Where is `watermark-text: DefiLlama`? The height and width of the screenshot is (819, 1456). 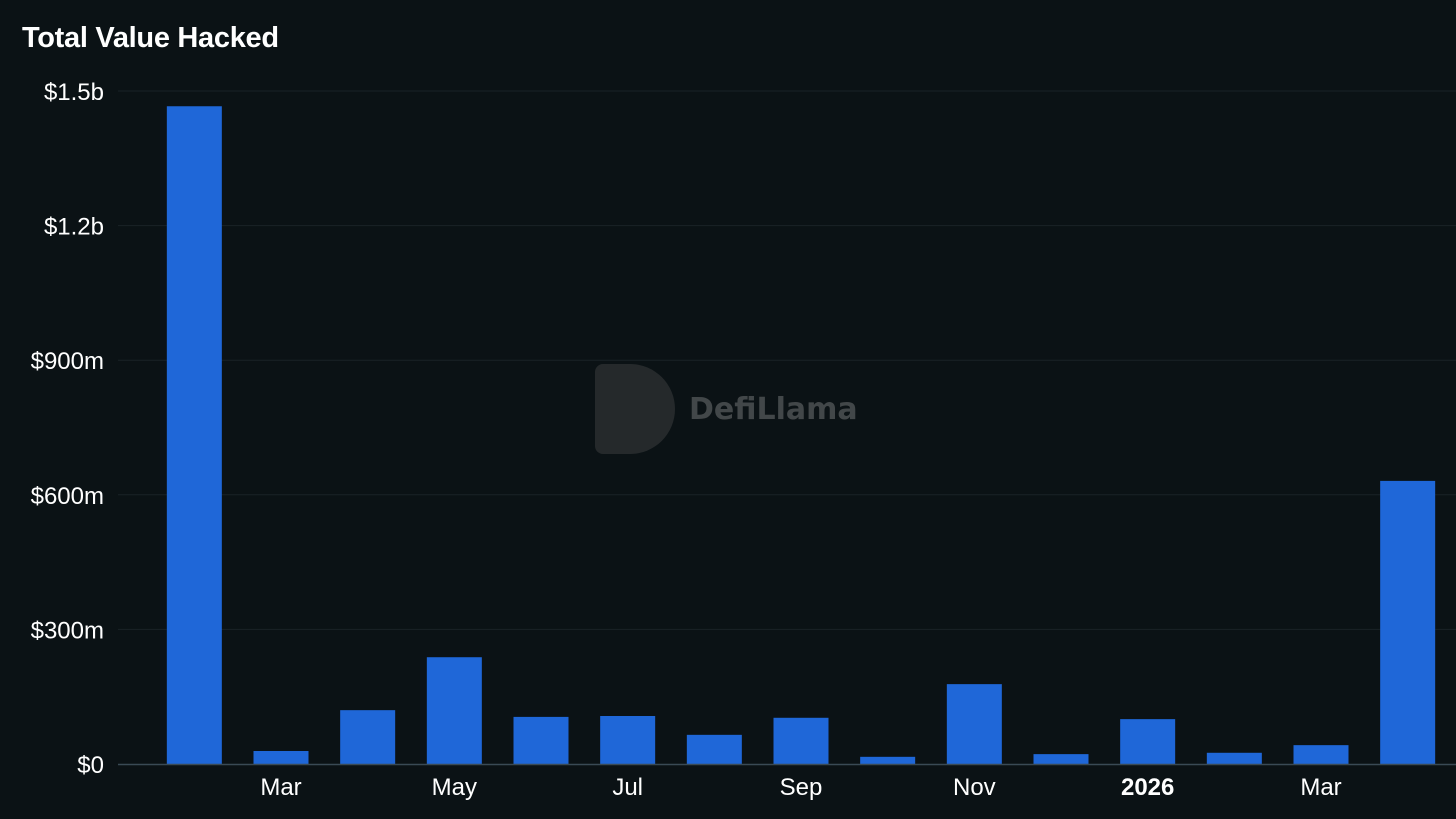
watermark-text: DefiLlama is located at coordinates (773, 409).